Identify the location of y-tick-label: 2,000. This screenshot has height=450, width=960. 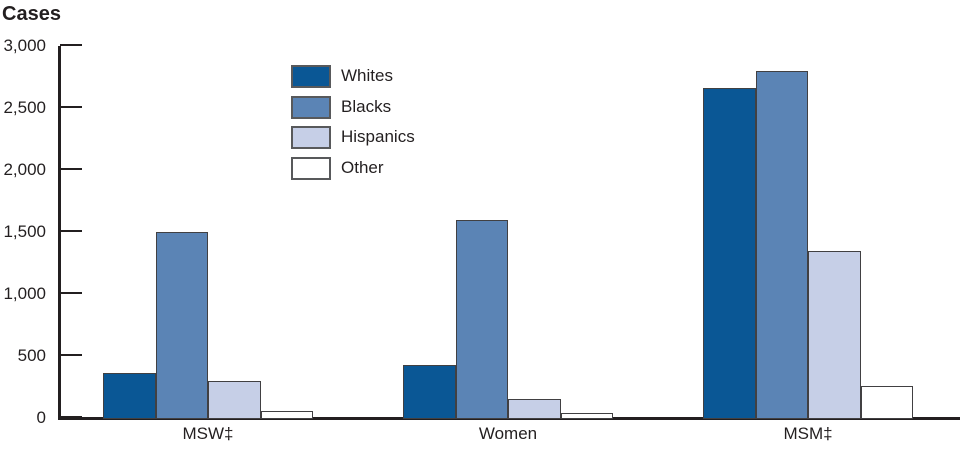
(24, 169).